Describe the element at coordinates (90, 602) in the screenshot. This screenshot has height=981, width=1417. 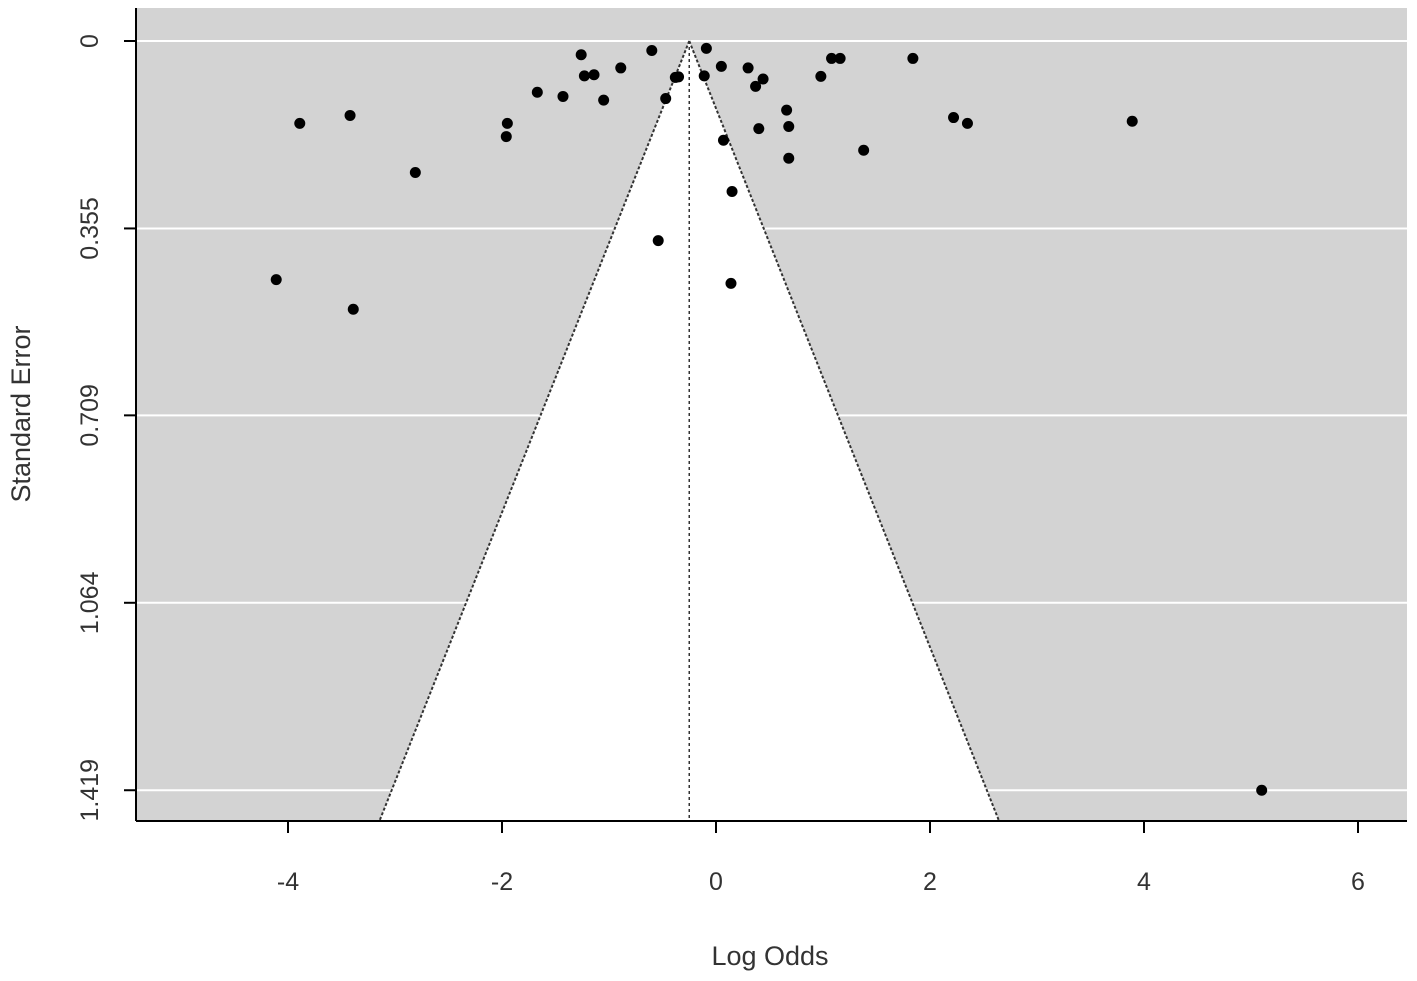
I see `y-tick-label-3: 1.064` at that location.